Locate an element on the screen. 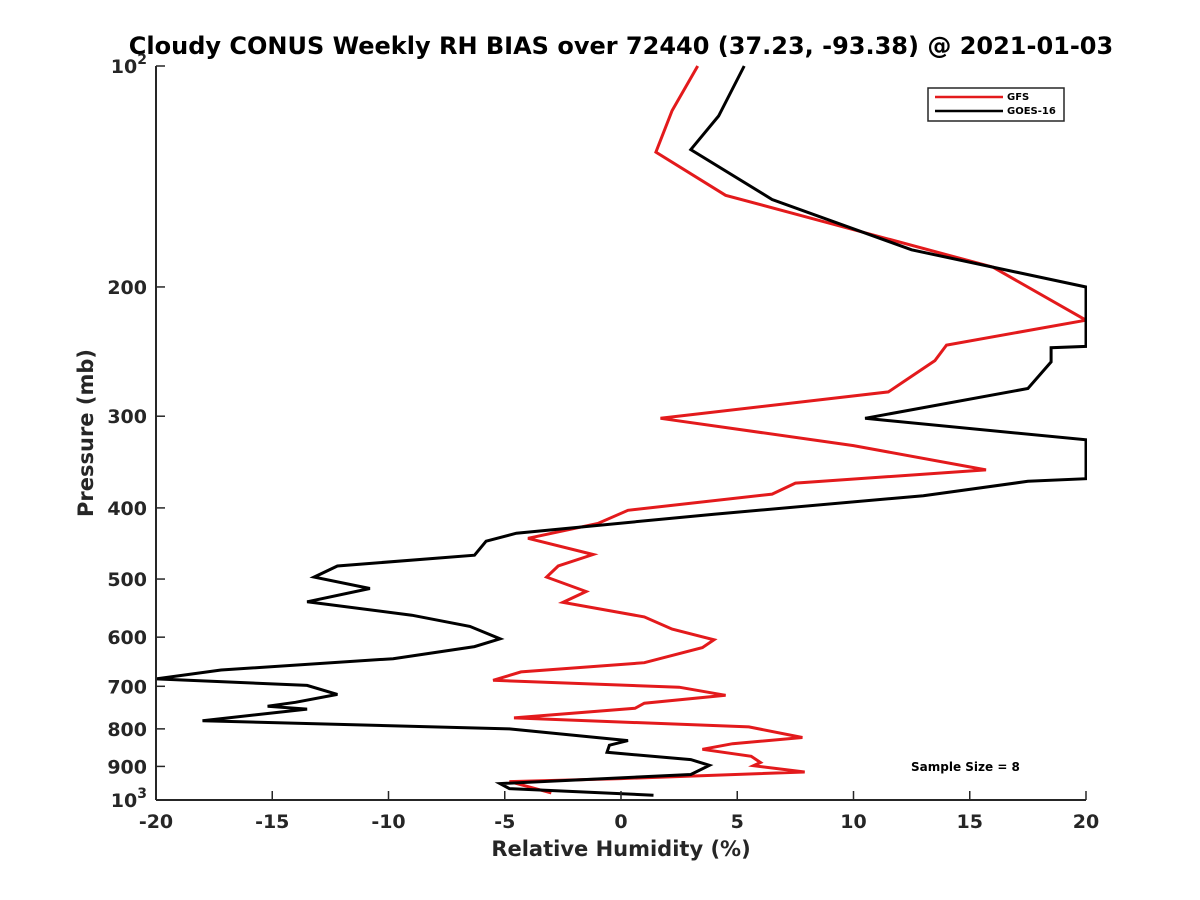  x-tick-label: 15 is located at coordinates (970, 822).